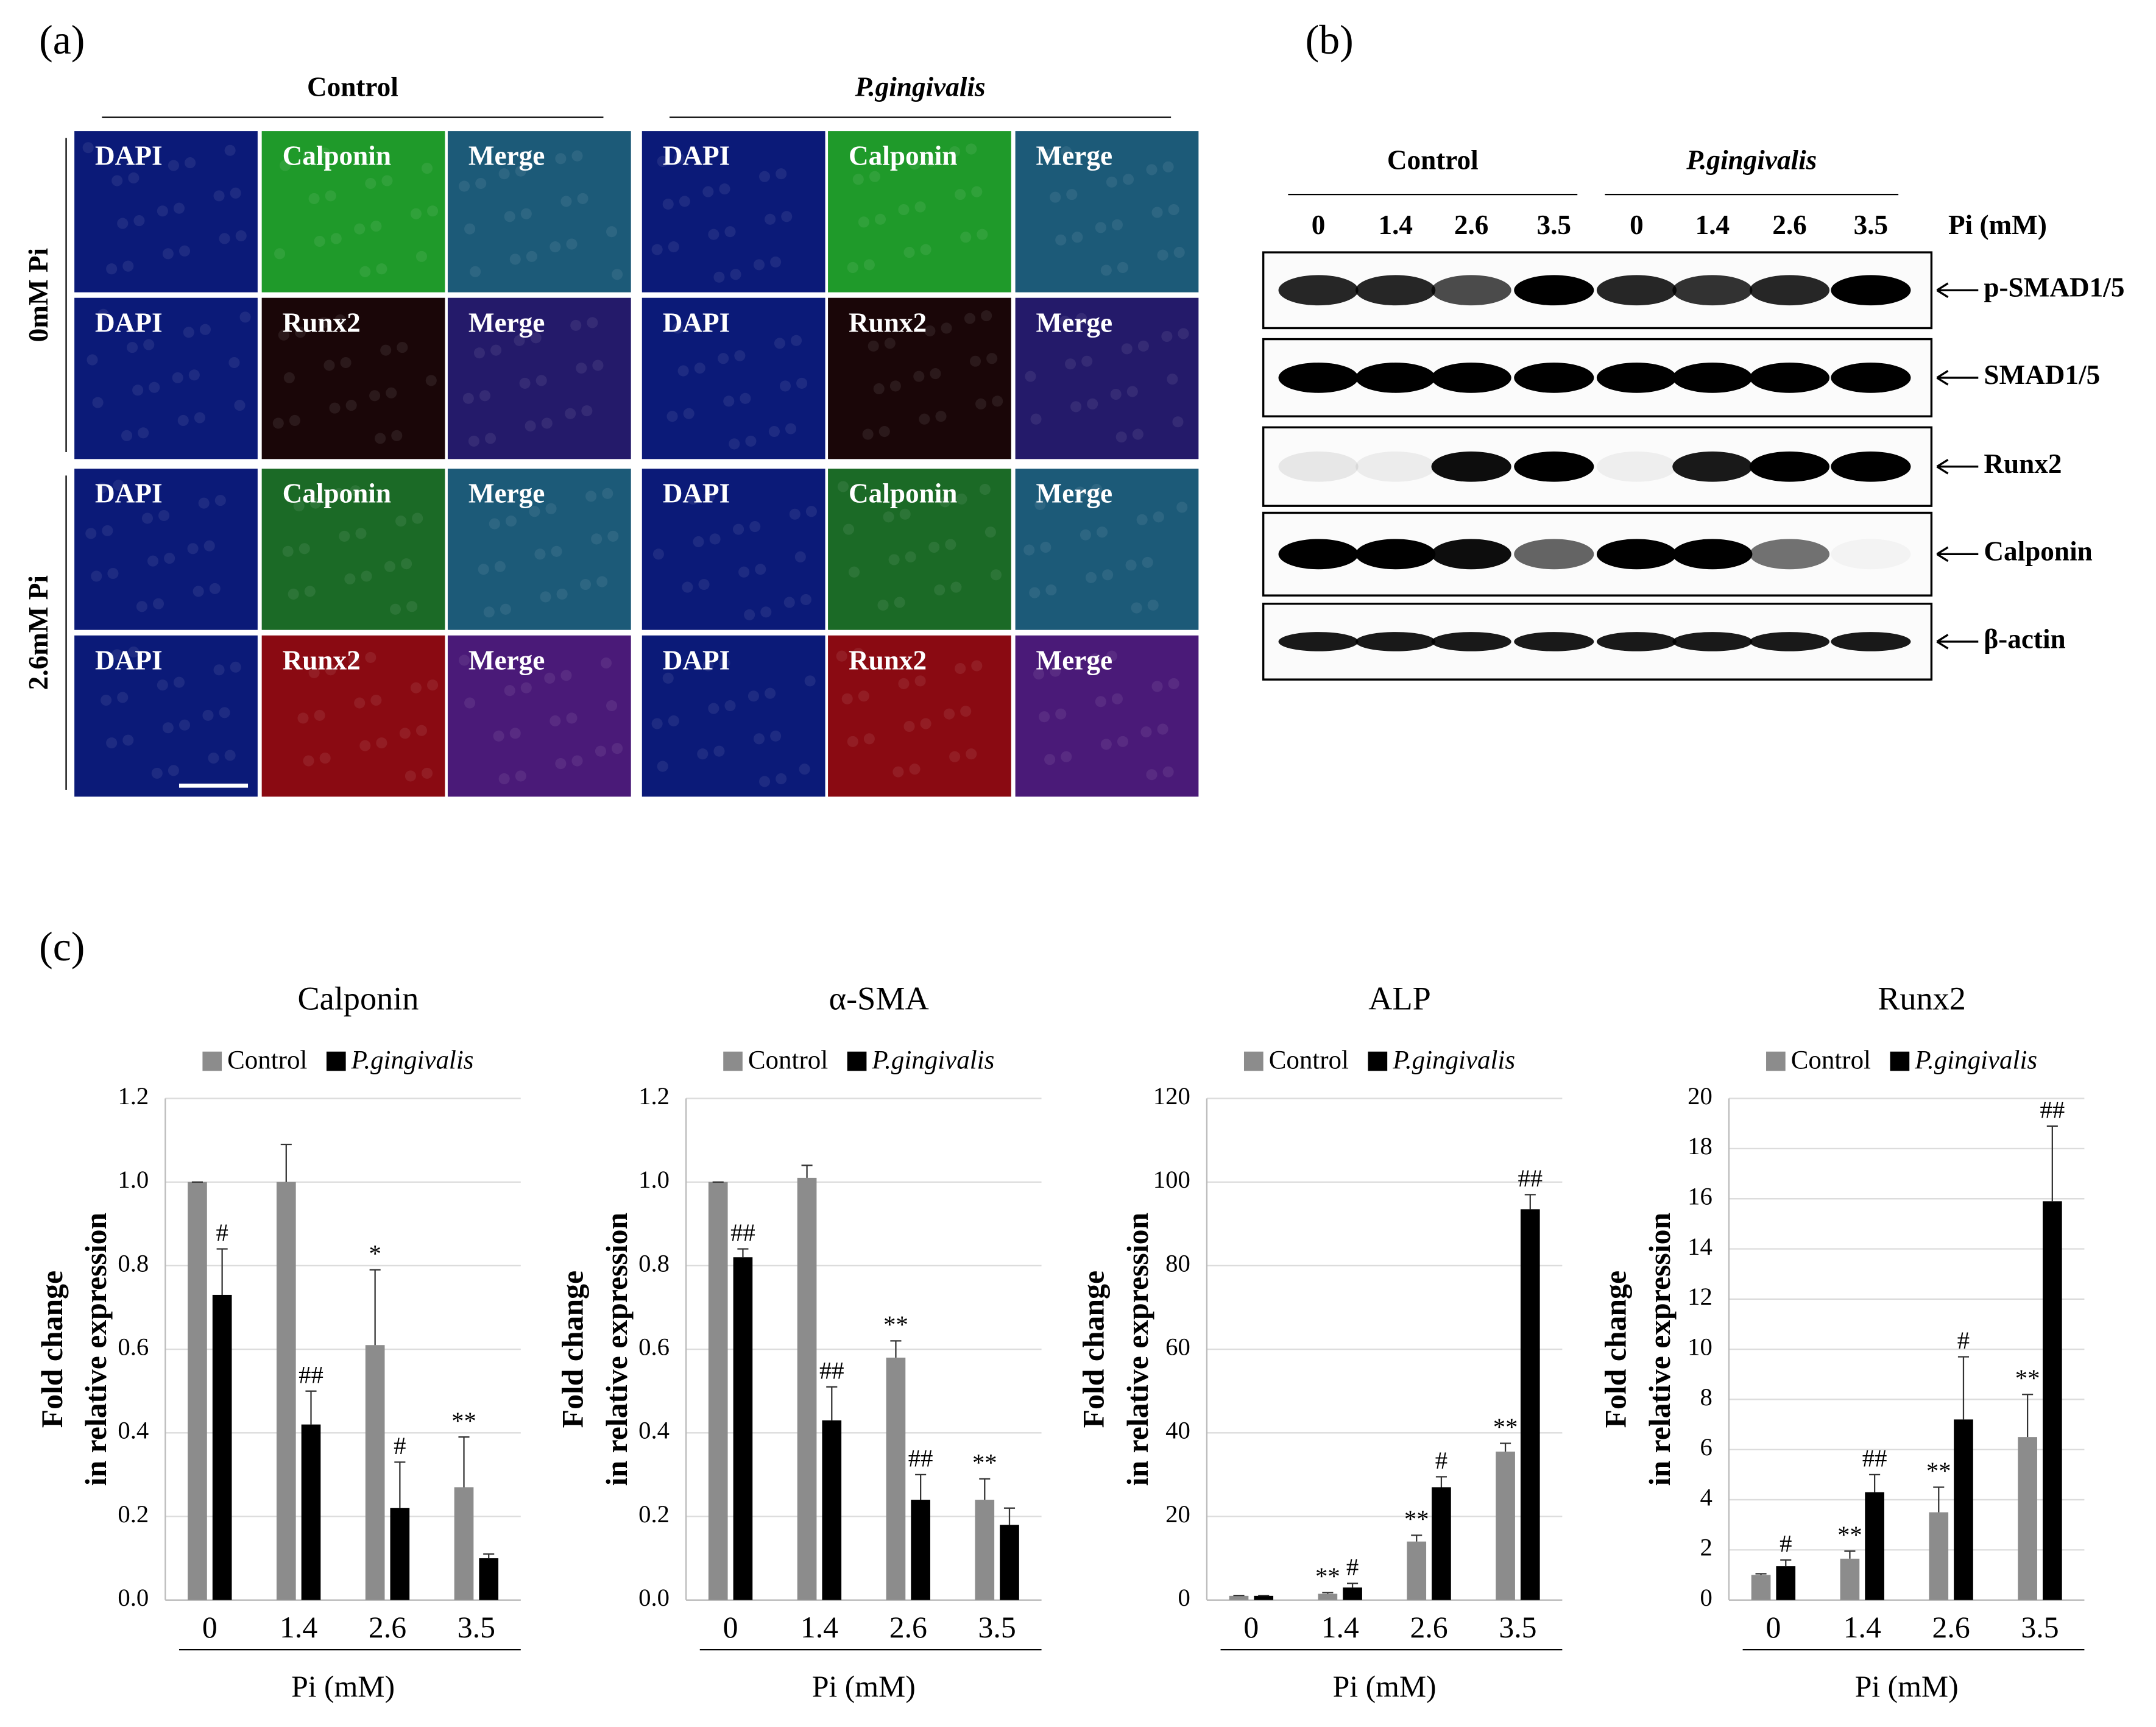  I want to click on chart-title: Runx2, so click(1922, 999).